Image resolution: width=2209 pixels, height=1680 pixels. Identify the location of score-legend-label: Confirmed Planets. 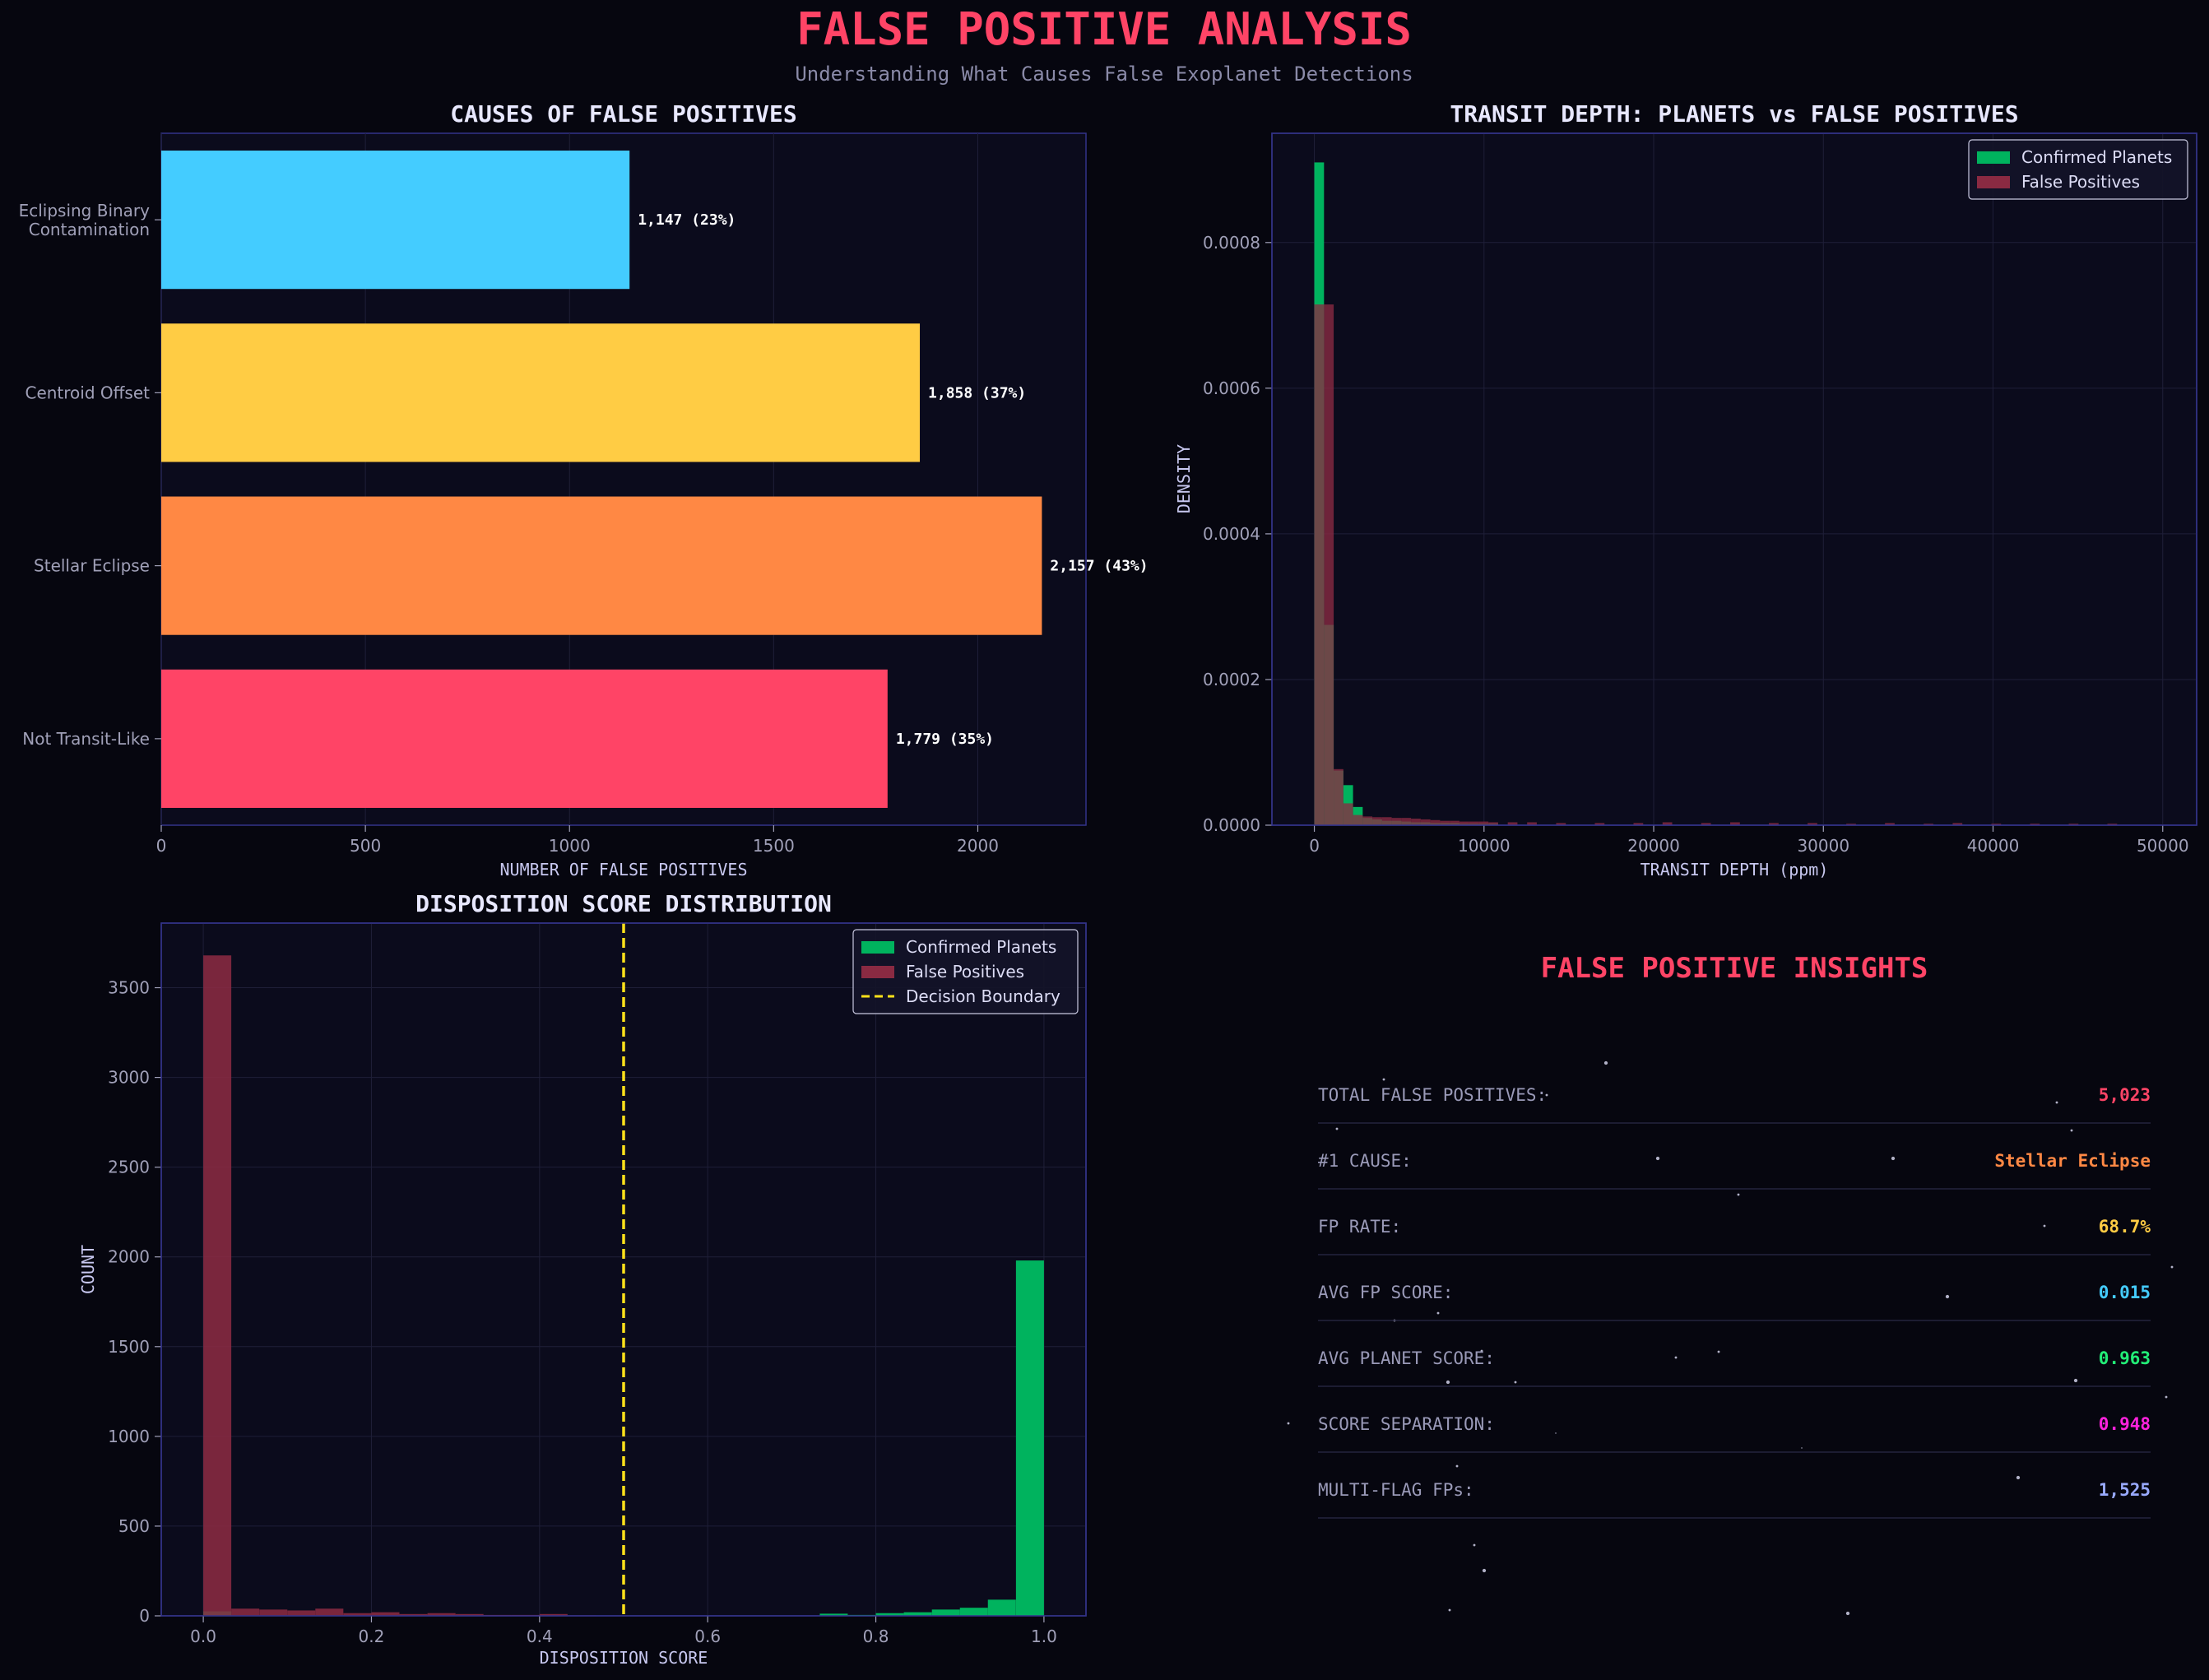
(981, 947).